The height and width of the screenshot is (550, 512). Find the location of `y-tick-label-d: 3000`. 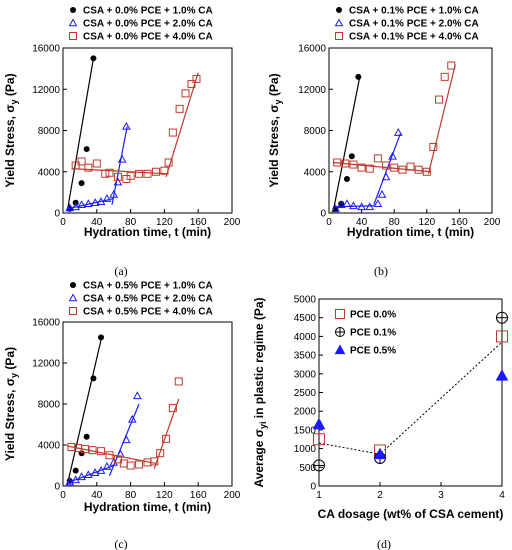

y-tick-label-d: 3000 is located at coordinates (305, 374).